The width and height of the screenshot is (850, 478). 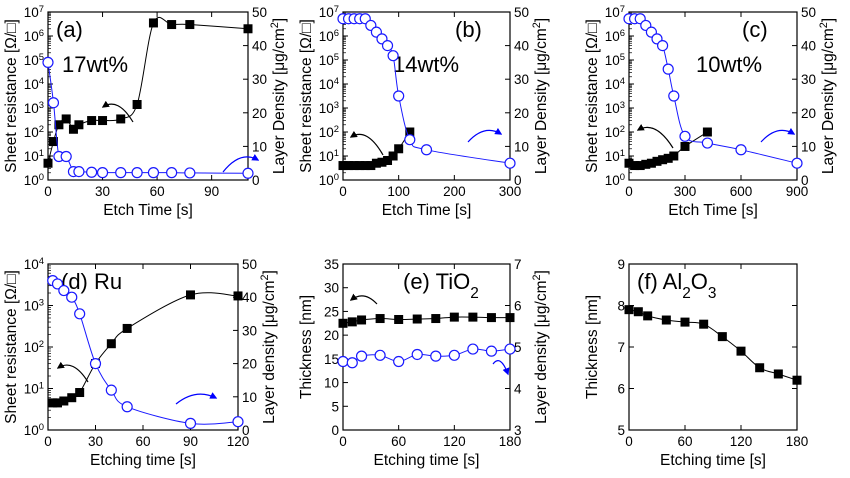 I want to click on panel-title: (b), so click(x=468, y=29).